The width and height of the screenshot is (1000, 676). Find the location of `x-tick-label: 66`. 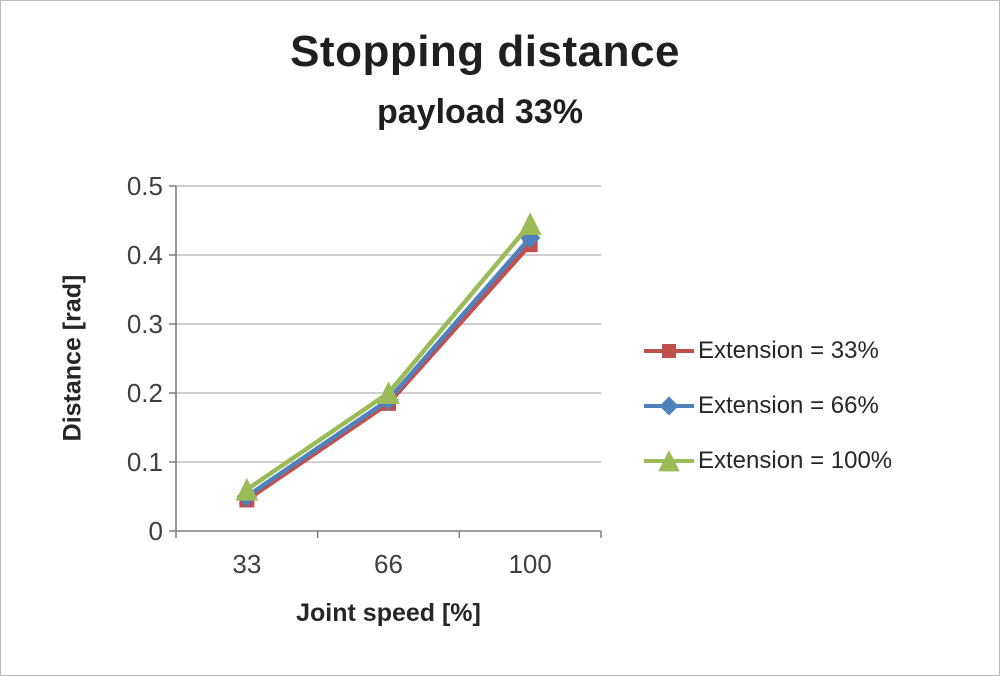

x-tick-label: 66 is located at coordinates (388, 564).